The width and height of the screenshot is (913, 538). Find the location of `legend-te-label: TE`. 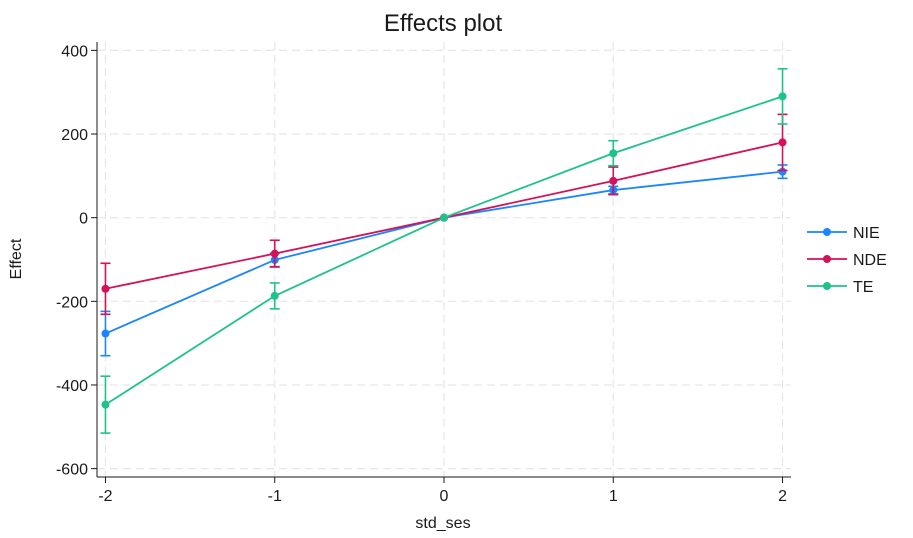

legend-te-label: TE is located at coordinates (863, 287).